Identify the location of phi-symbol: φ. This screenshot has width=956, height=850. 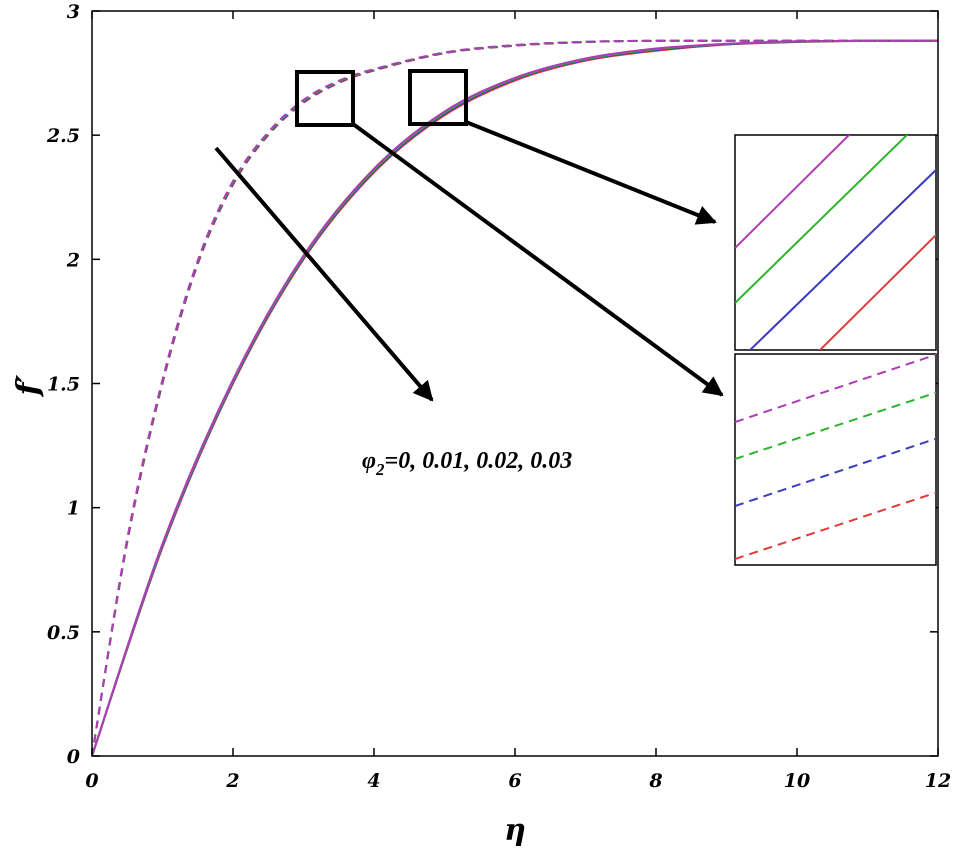
(369, 461).